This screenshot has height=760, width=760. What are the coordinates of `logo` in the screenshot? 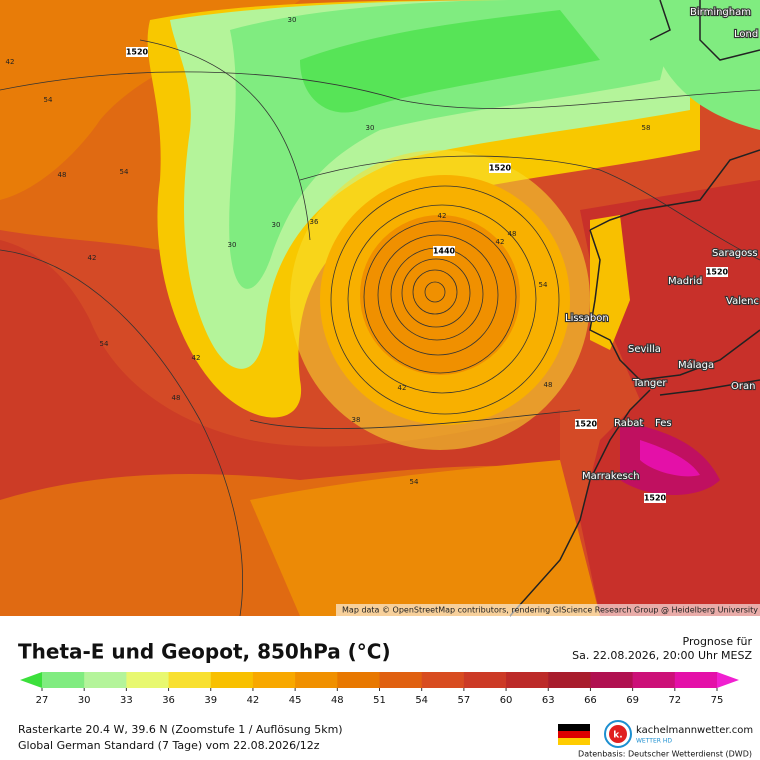 It's located at (618, 734).